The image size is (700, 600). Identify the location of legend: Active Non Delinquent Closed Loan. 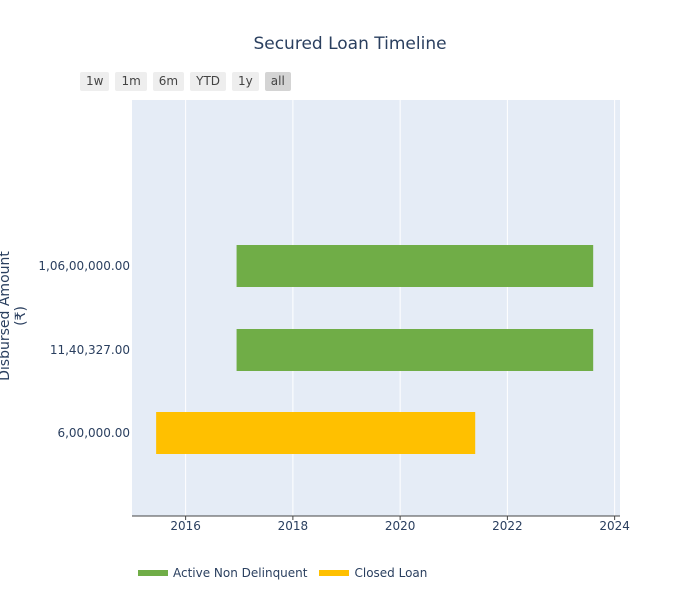
(282, 573).